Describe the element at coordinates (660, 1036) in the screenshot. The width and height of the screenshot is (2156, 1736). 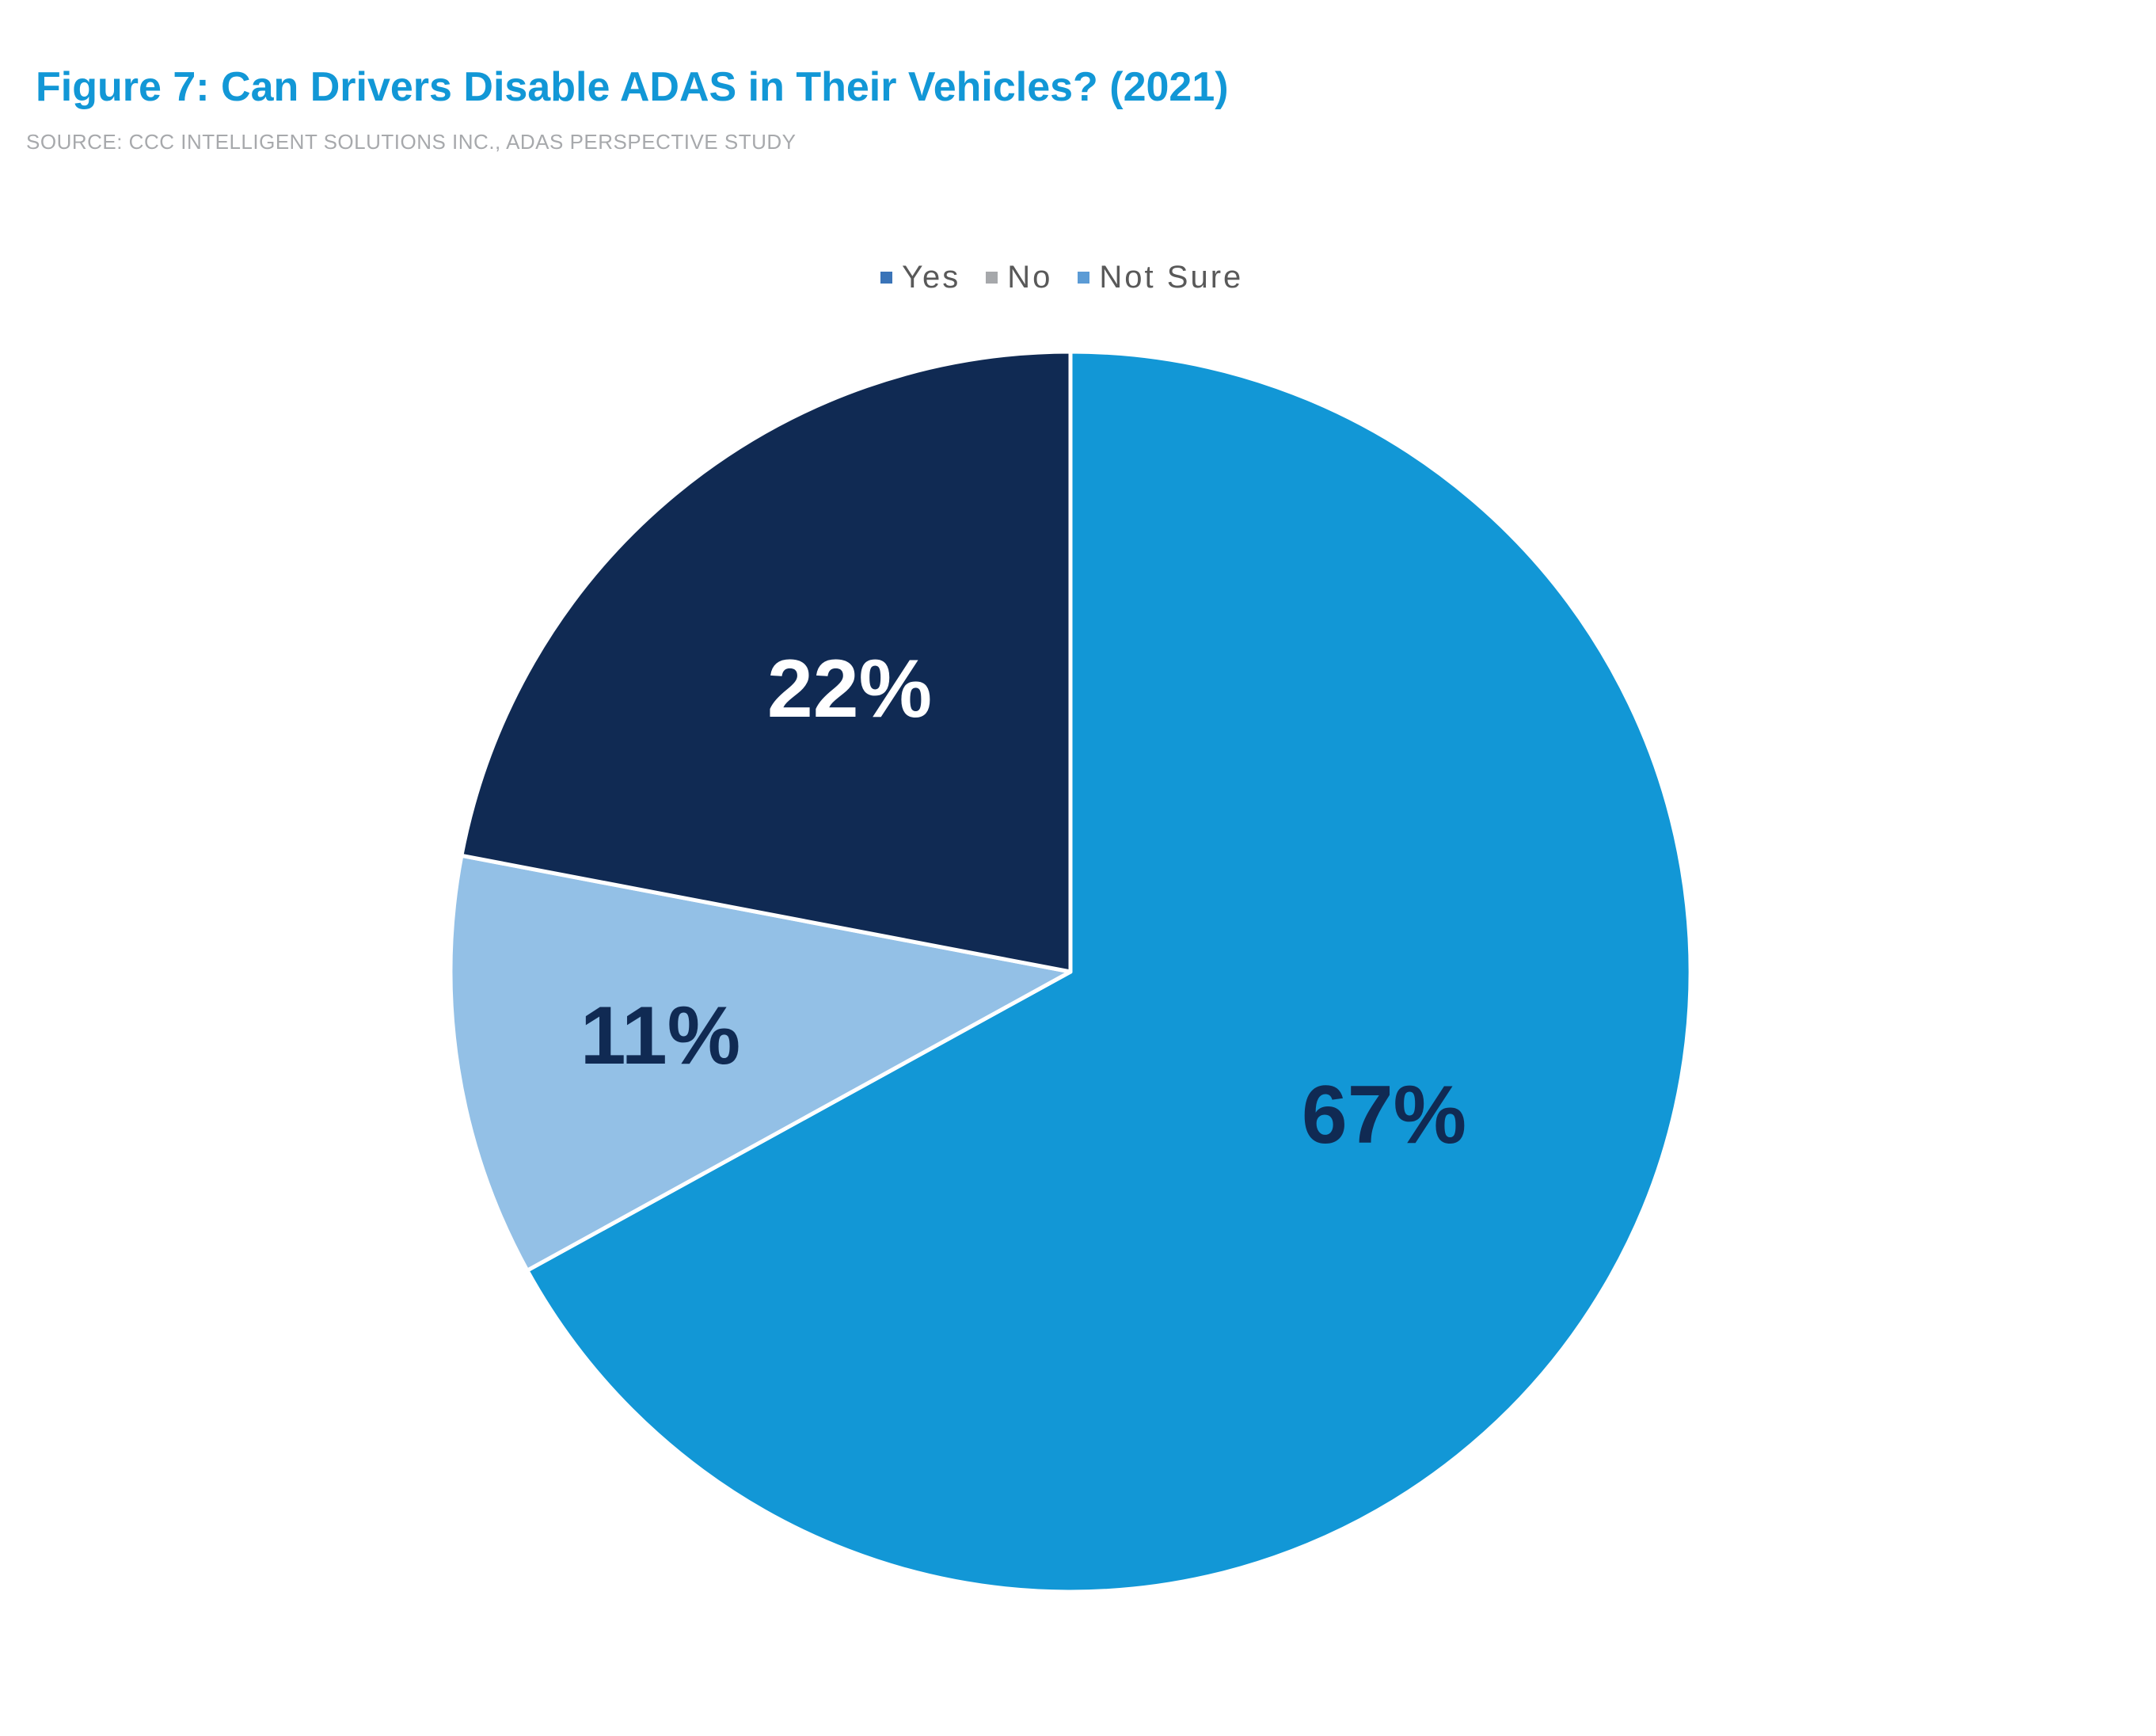
I see `slice-label-no: 11%` at that location.